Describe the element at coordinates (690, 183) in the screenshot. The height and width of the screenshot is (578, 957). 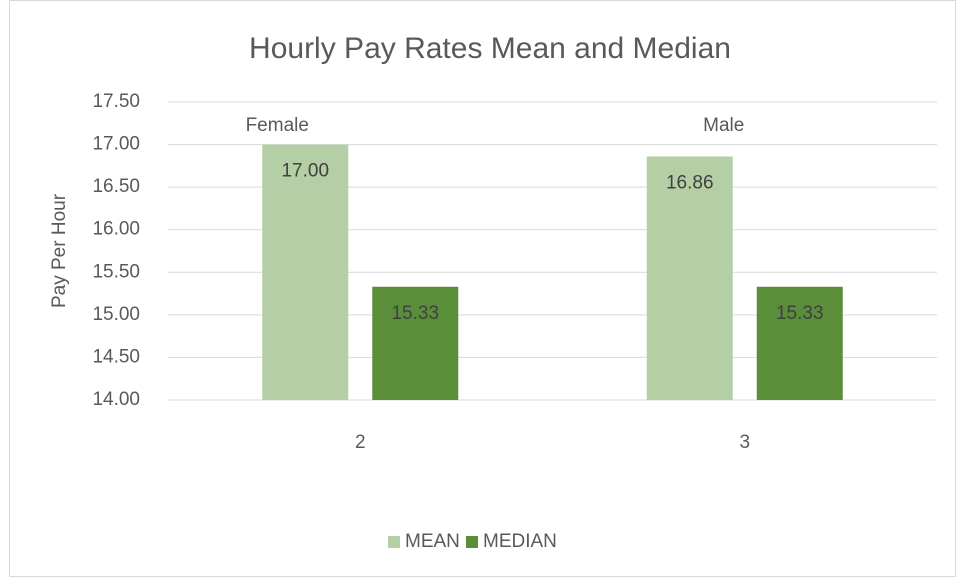
I see `data-label: 16.86` at that location.